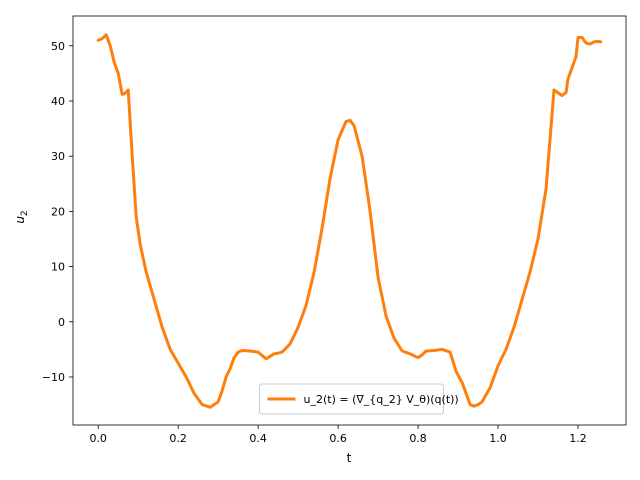  I want to click on x-axis-ticks: 0.0 0.2 0.4 0.6 0.8 1.0 1.2, so click(338, 435).